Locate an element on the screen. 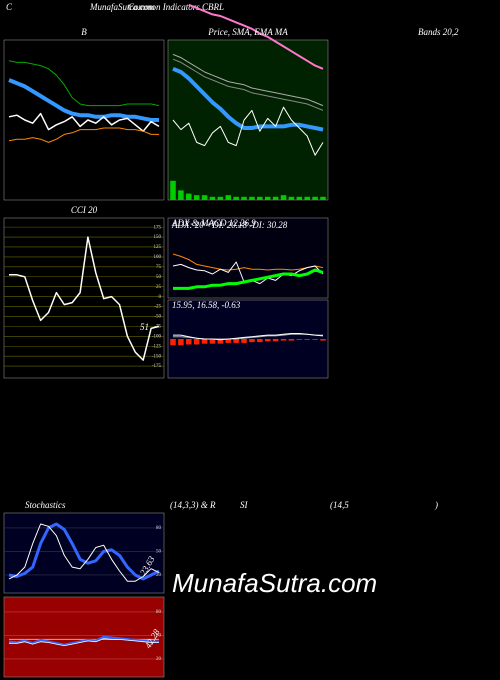 The width and height of the screenshot is (500, 680). y-tick-label: -25 is located at coordinates (157, 307).